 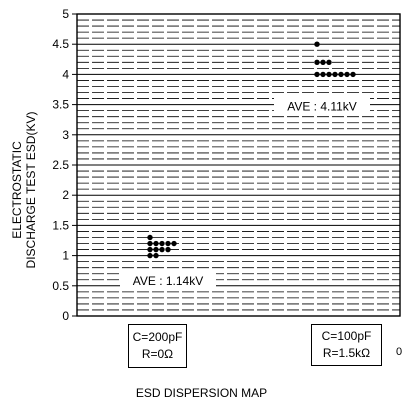 What do you see at coordinates (157, 354) in the screenshot?
I see `category-1-resistance: R=0Ω` at bounding box center [157, 354].